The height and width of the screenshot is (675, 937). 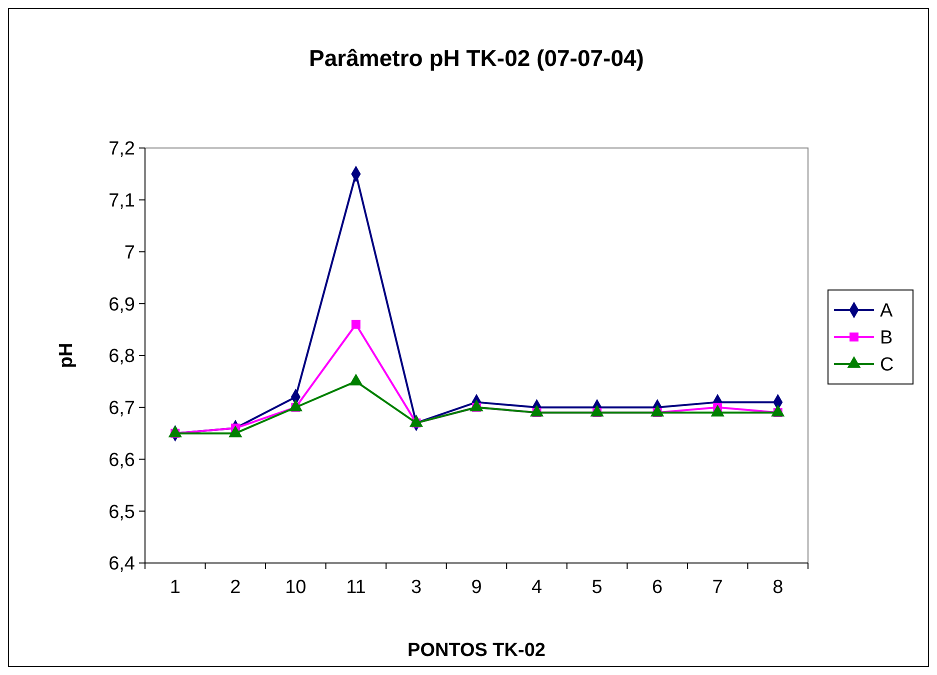 I want to click on y-tick-label: 6,5, so click(x=121, y=512).